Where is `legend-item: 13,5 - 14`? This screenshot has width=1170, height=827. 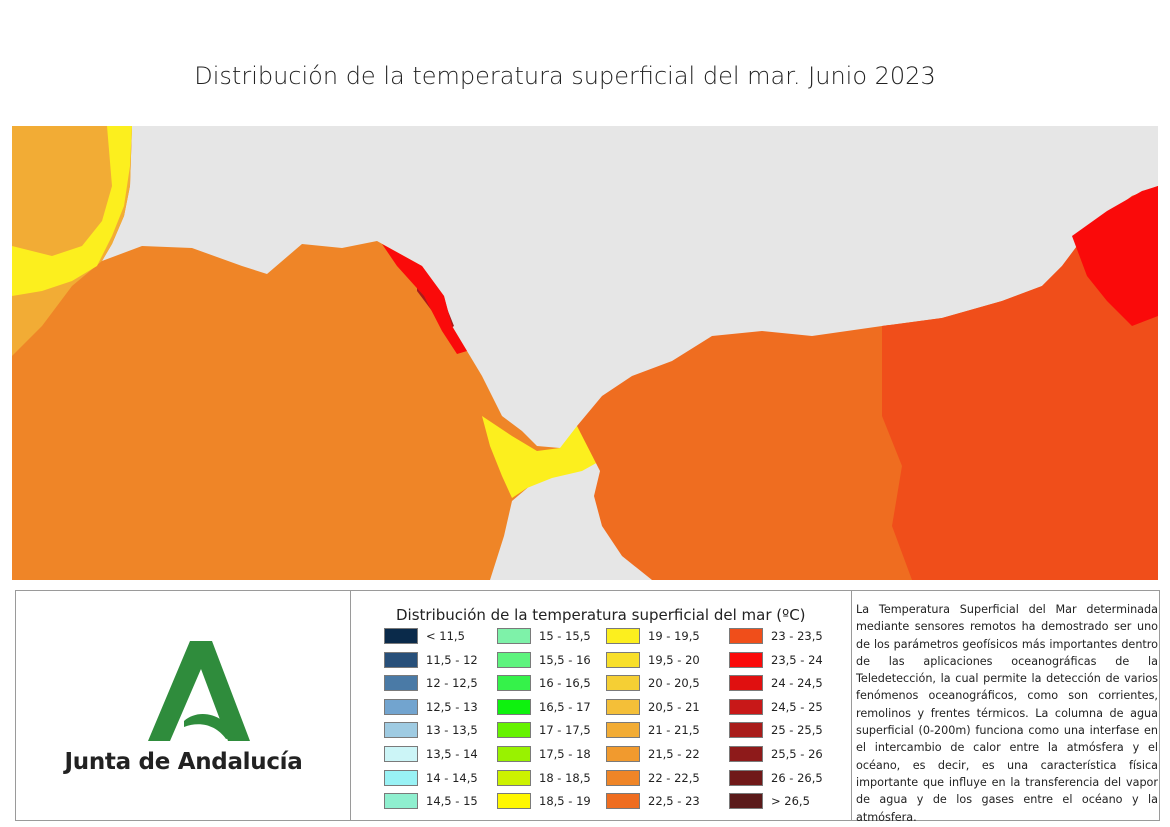 legend-item: 13,5 - 14 is located at coordinates (431, 754).